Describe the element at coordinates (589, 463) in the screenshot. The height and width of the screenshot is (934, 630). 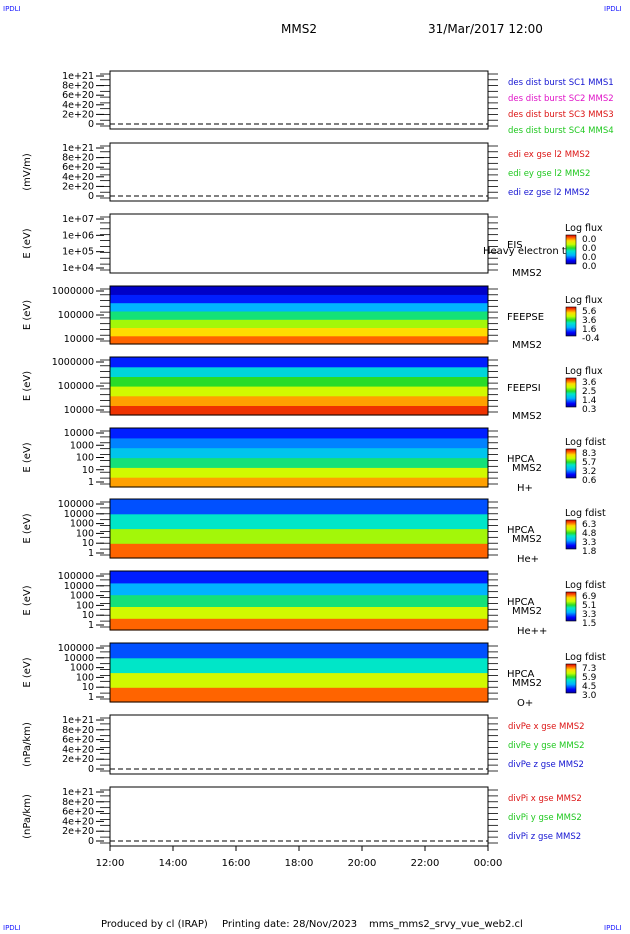
I see `colorbar-value: 5.7` at that location.